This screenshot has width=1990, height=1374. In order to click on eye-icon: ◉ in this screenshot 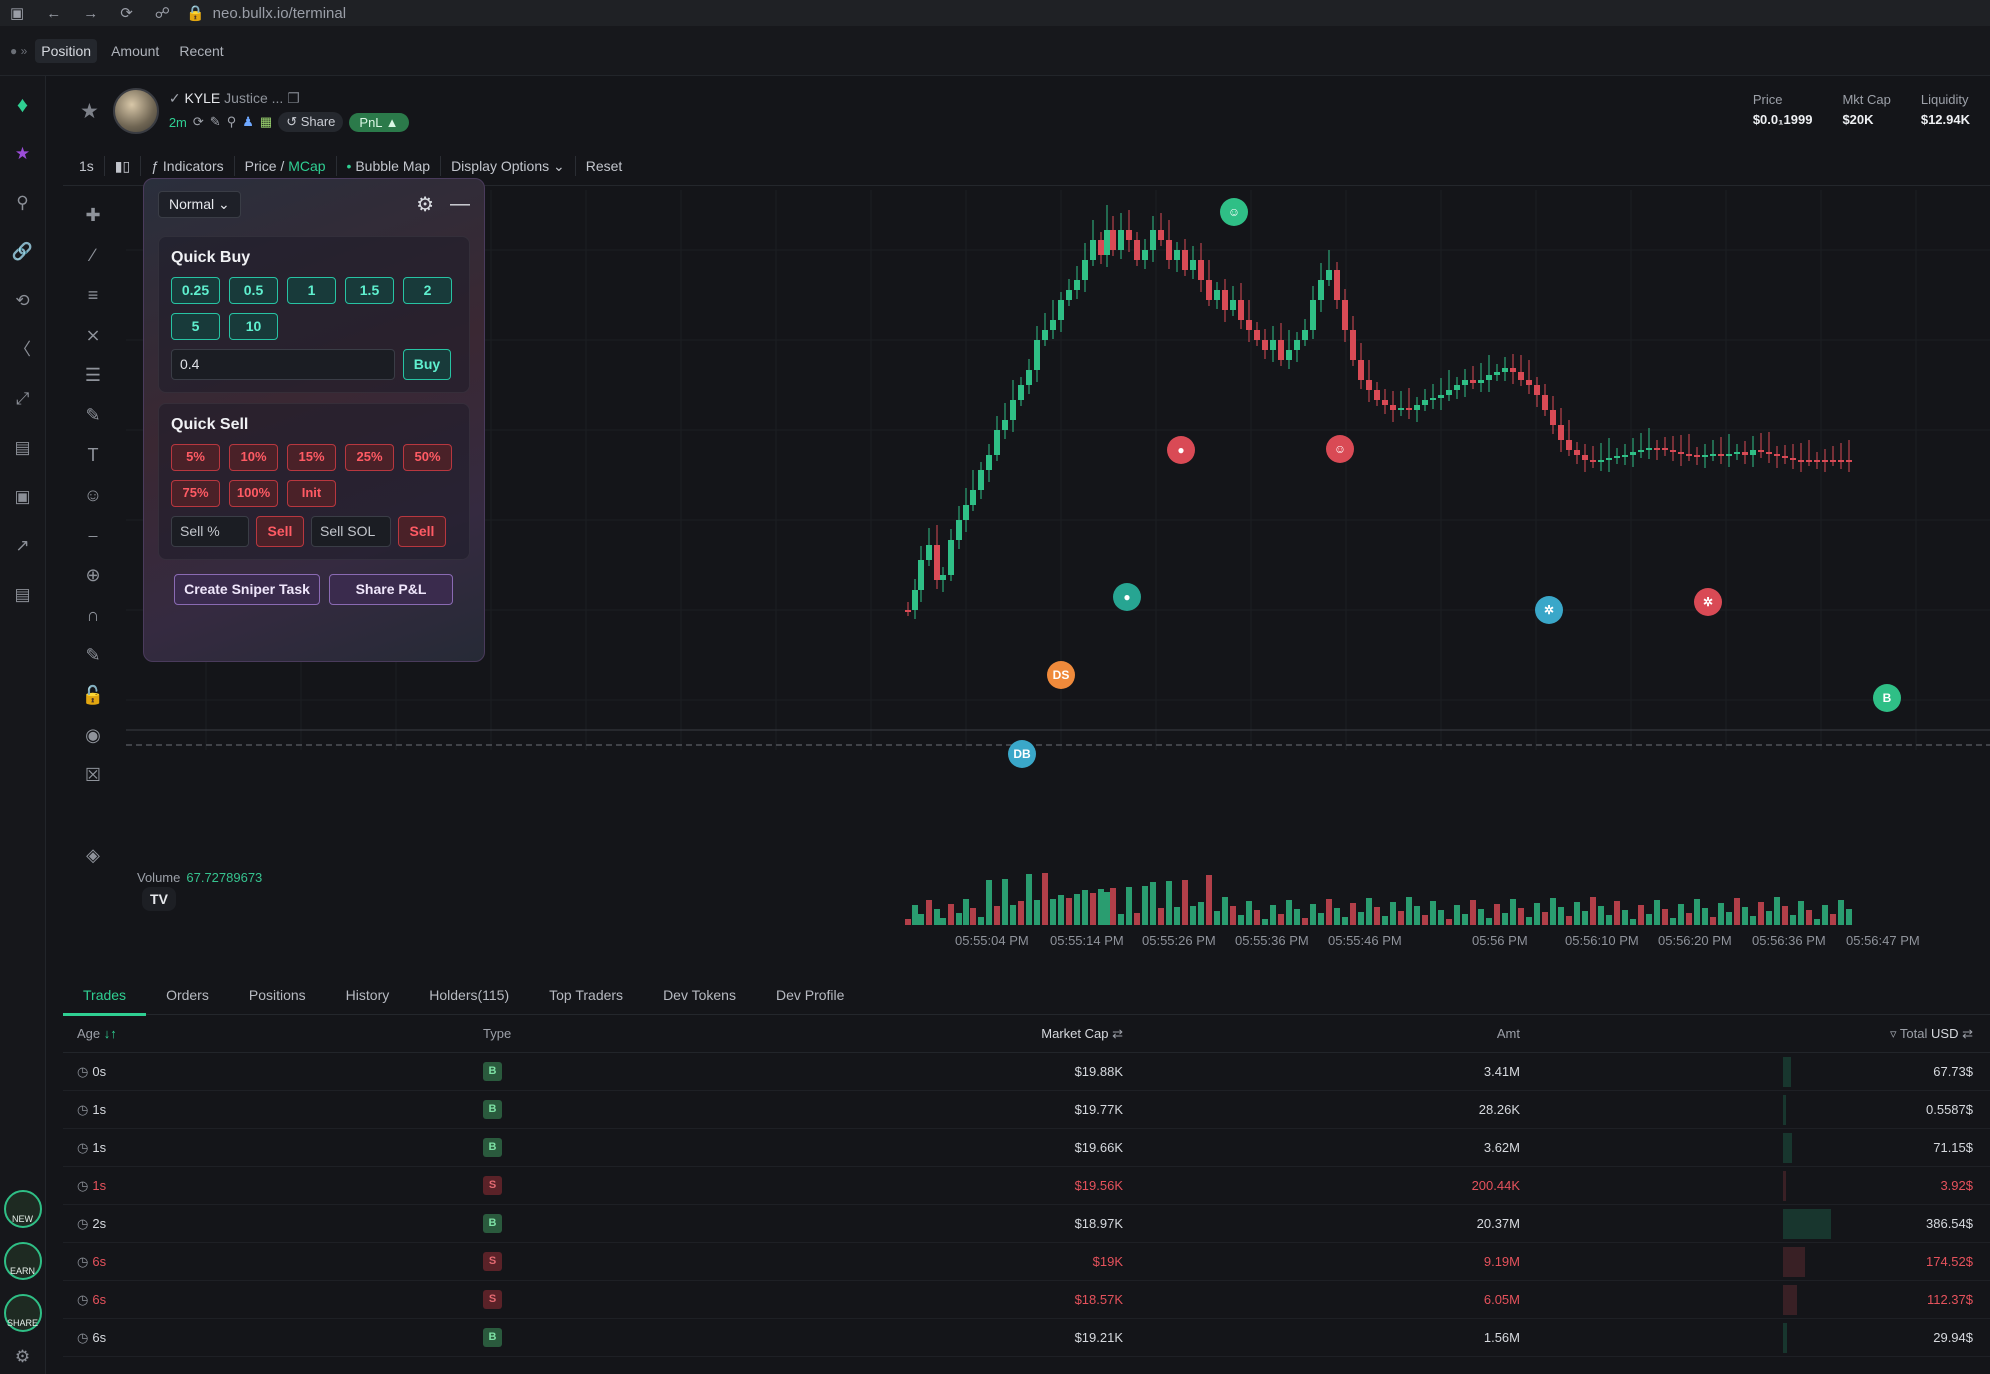, I will do `click(93, 735)`.